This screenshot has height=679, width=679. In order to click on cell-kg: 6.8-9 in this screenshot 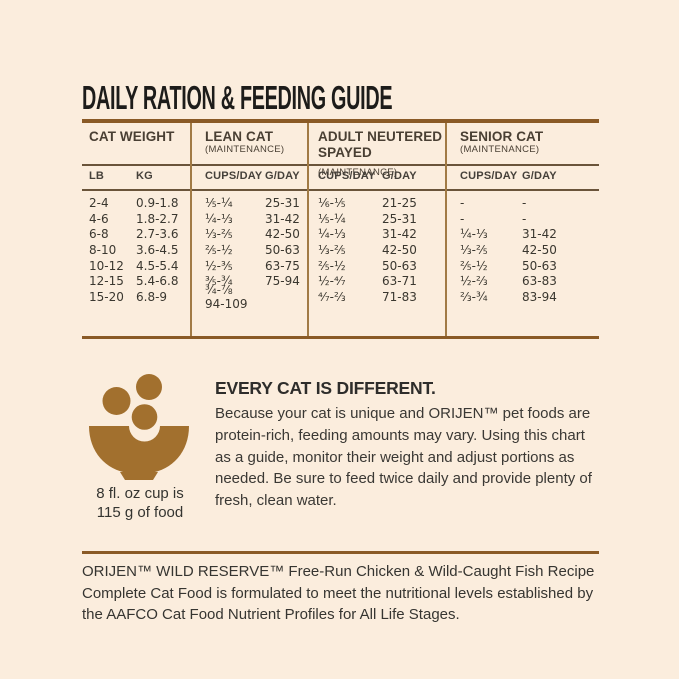, I will do `click(152, 296)`.